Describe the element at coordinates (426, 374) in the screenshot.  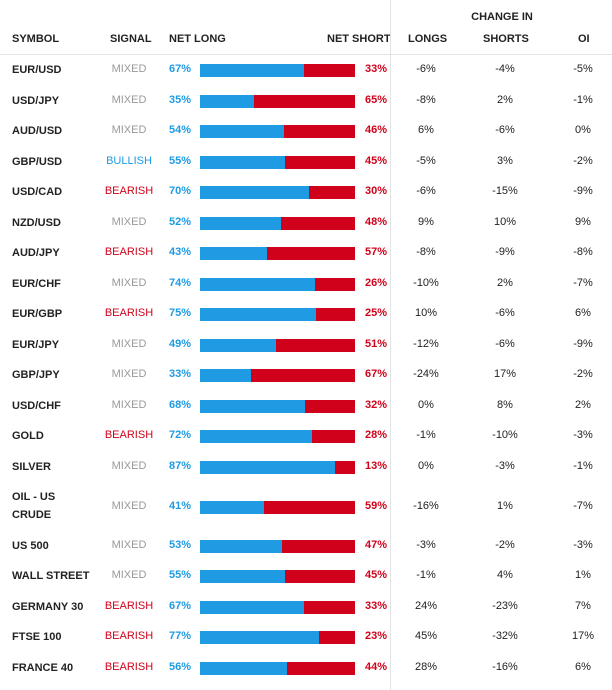
I see `longs-change-cell: -24%` at that location.